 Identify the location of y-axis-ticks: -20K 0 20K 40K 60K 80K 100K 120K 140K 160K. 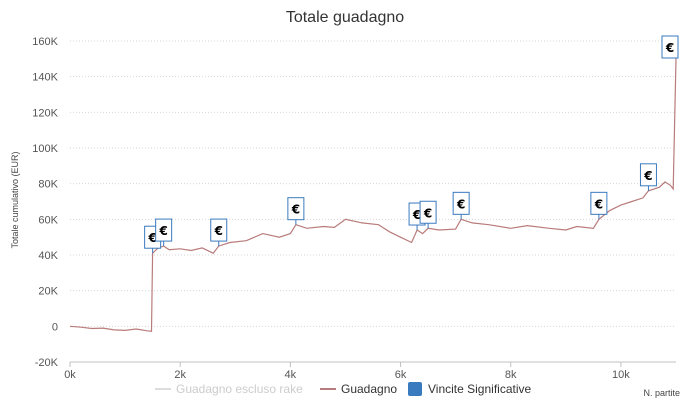
(45, 202).